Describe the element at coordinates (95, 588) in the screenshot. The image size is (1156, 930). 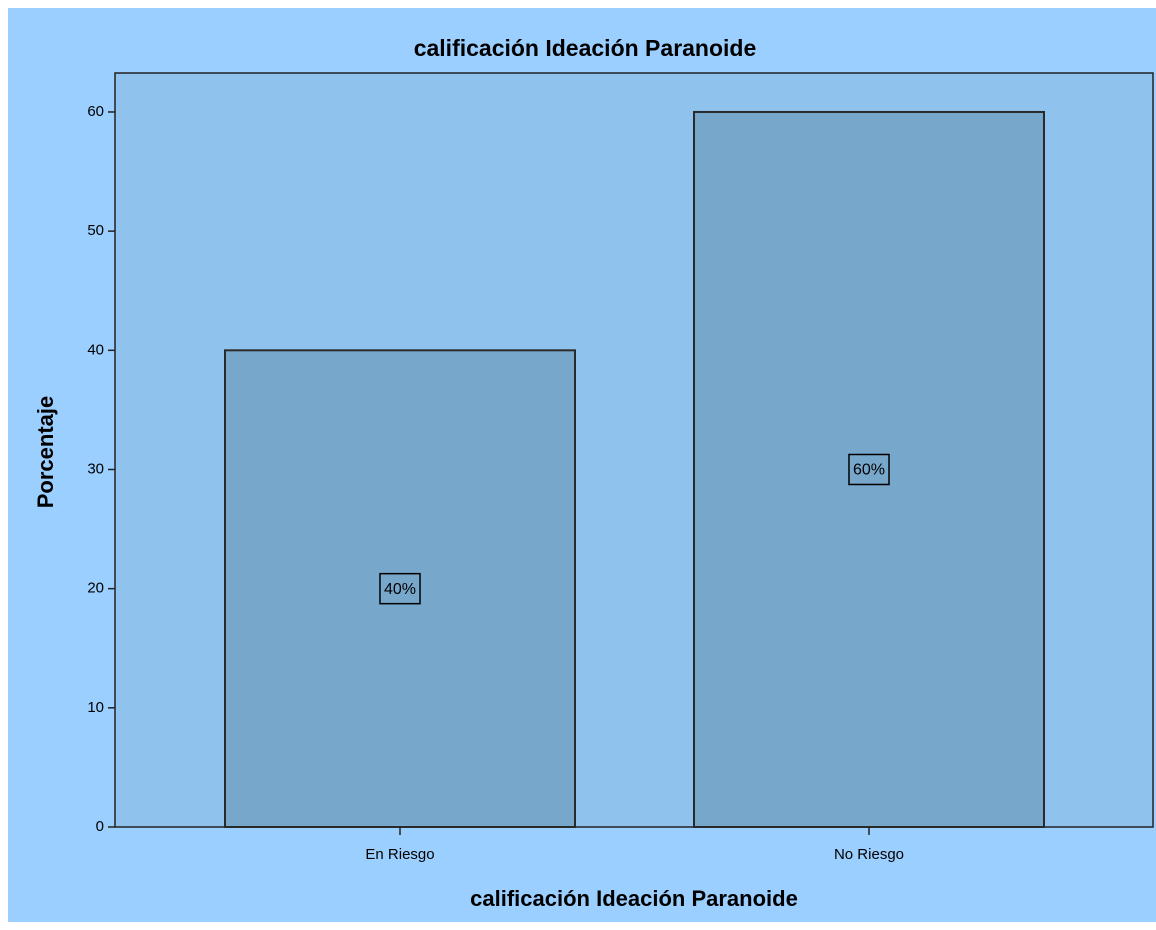
I see `y-tick-label: 20` at that location.